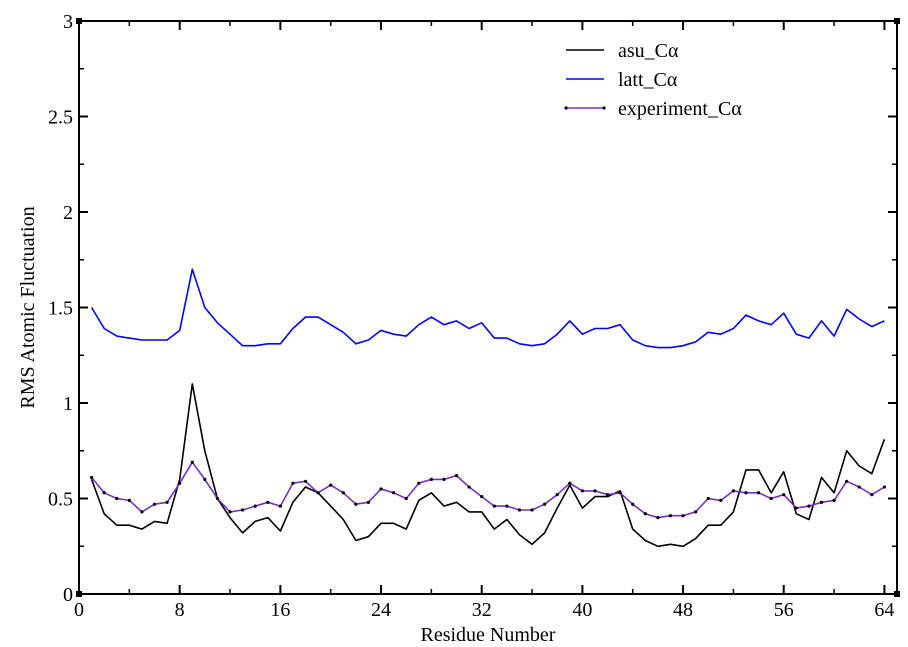 The width and height of the screenshot is (908, 647). Describe the element at coordinates (582, 610) in the screenshot. I see `x-tick-label: 40` at that location.